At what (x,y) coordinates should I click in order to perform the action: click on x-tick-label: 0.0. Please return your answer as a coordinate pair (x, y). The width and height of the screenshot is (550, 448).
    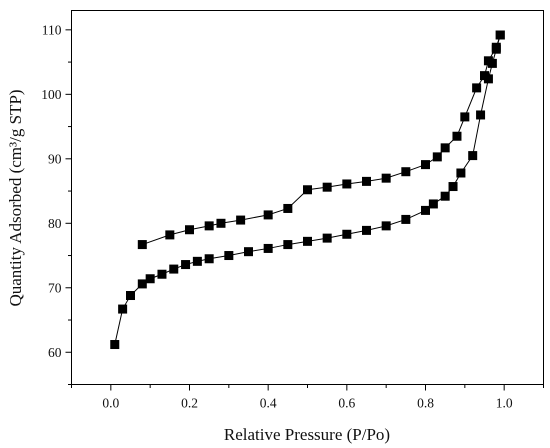
    Looking at the image, I should click on (110, 403).